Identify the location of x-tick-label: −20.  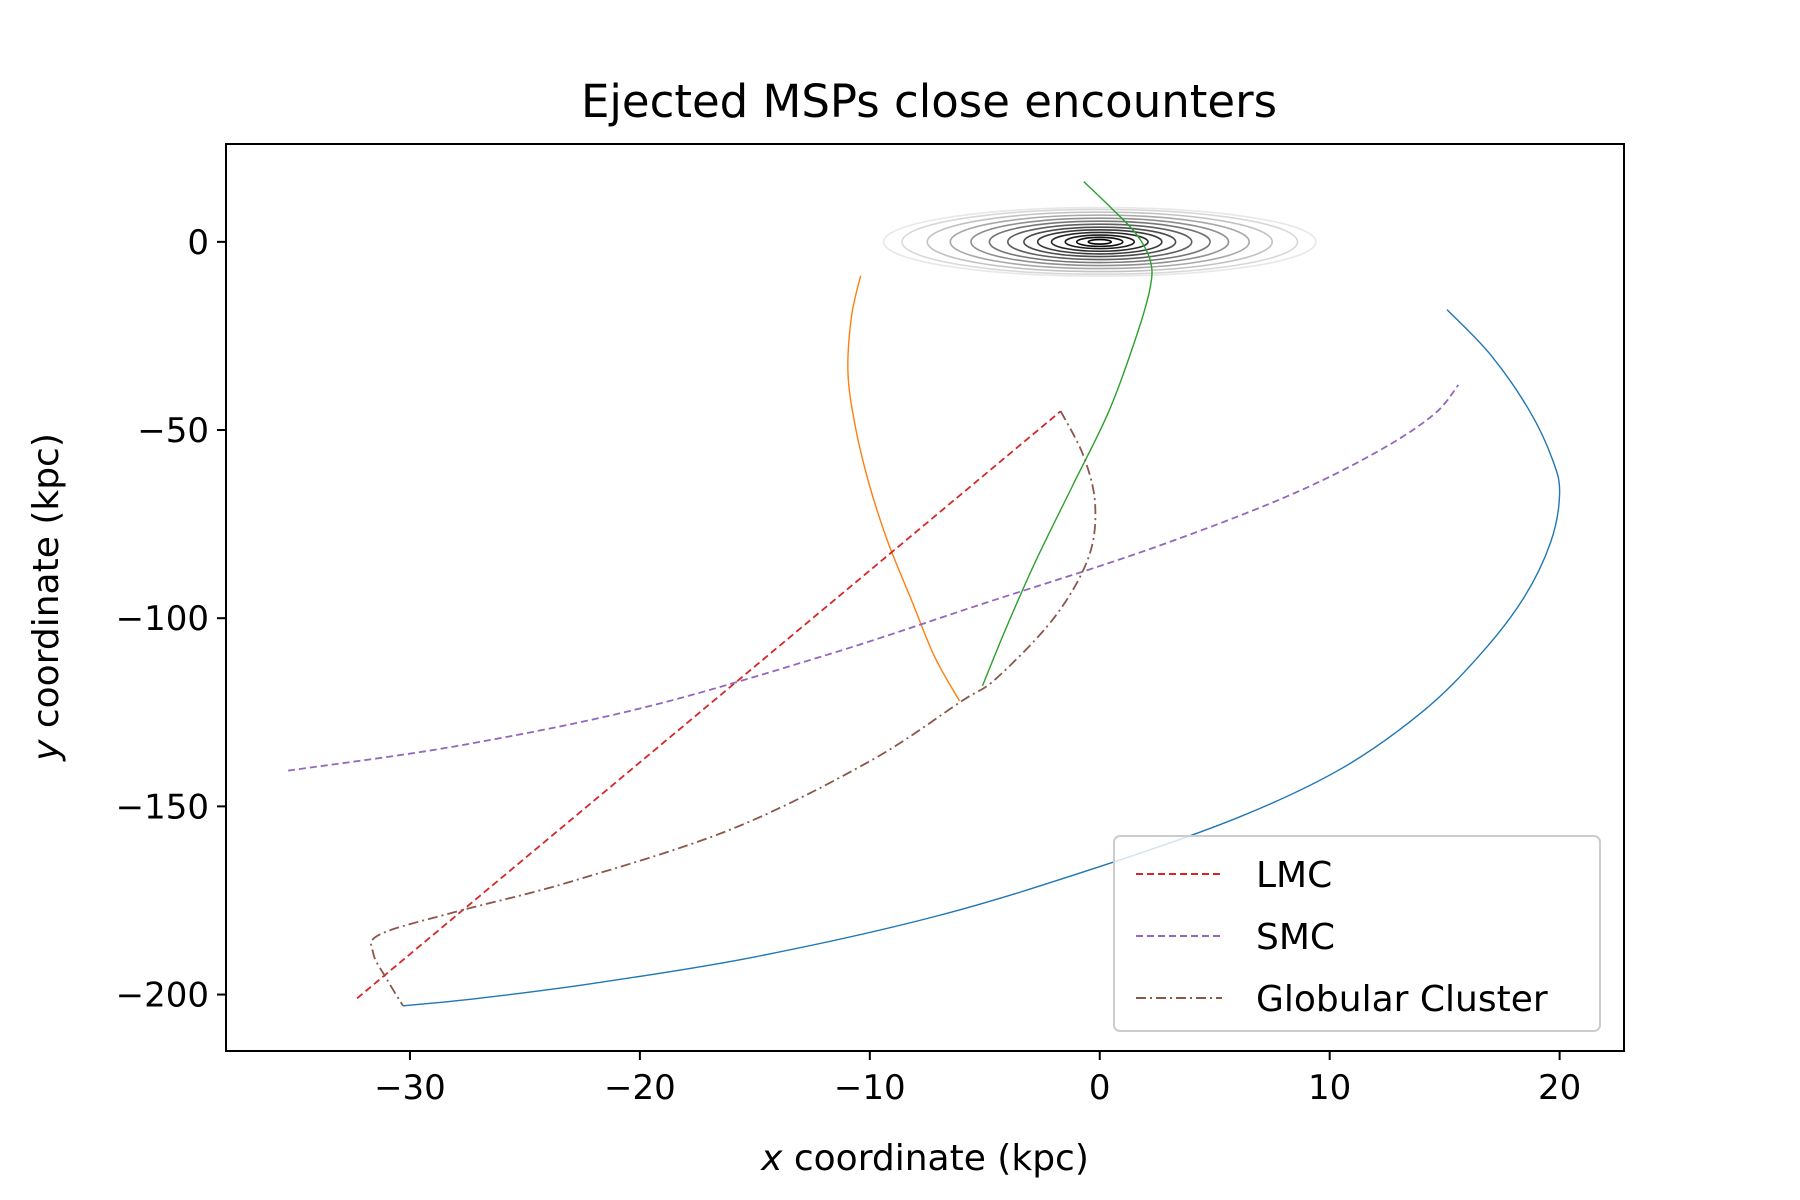
(640, 1088).